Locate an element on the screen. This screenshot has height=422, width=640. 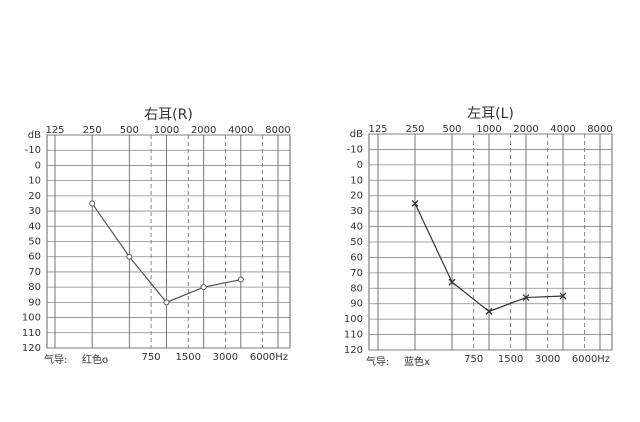
chart-title: 左耳(L) is located at coordinates (490, 114).